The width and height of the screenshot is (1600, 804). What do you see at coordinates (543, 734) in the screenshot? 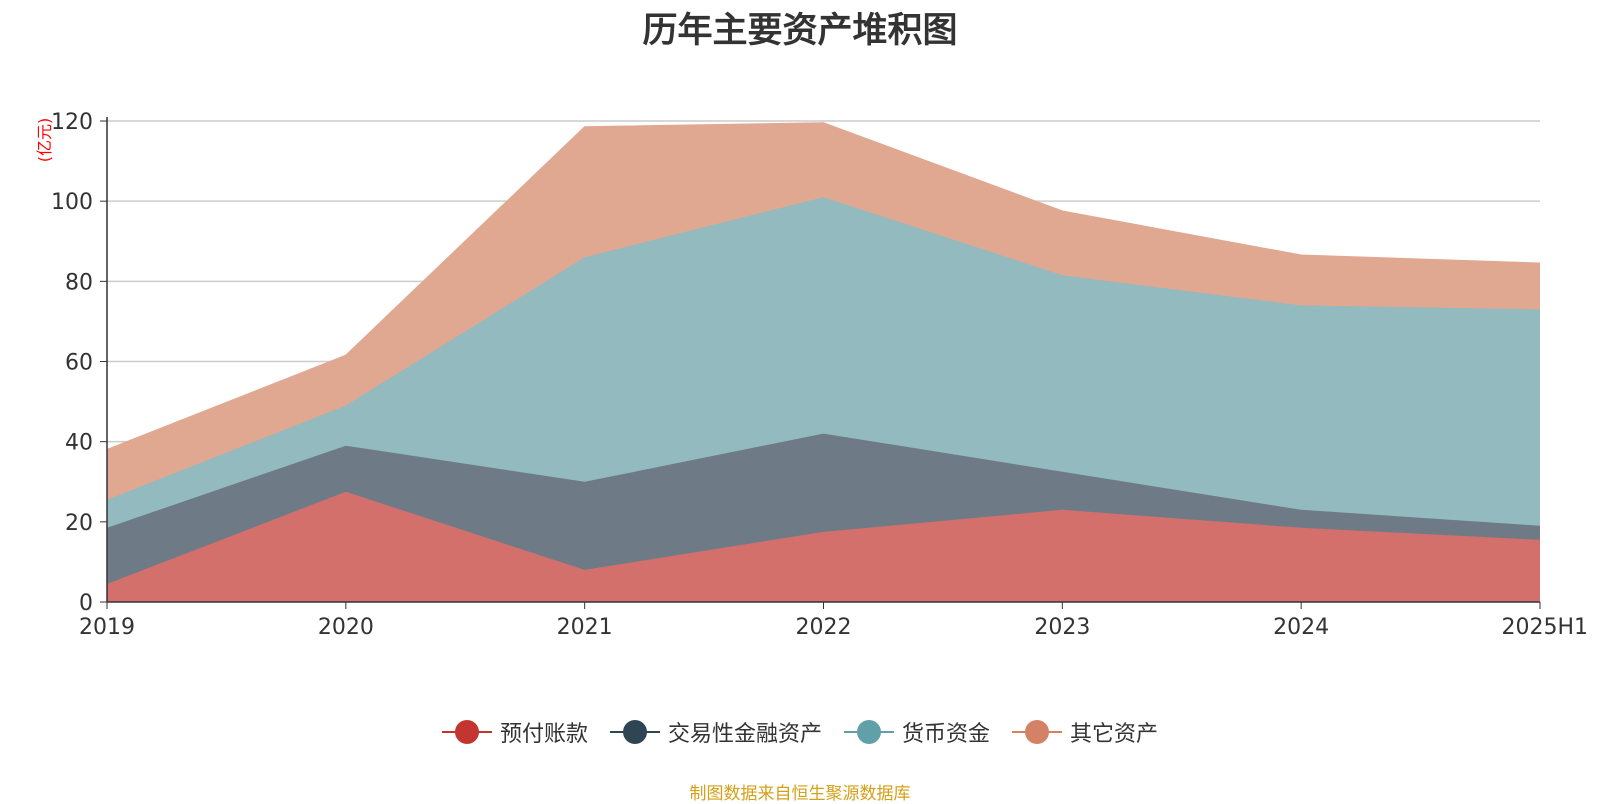
I see `legend-label: 预付账款` at bounding box center [543, 734].